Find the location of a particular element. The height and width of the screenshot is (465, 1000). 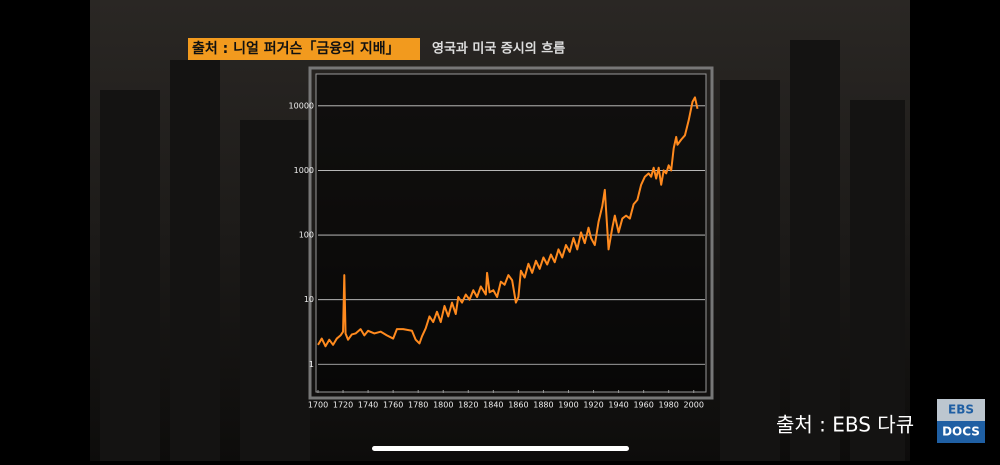

x-tick-label: 1980 is located at coordinates (668, 405).